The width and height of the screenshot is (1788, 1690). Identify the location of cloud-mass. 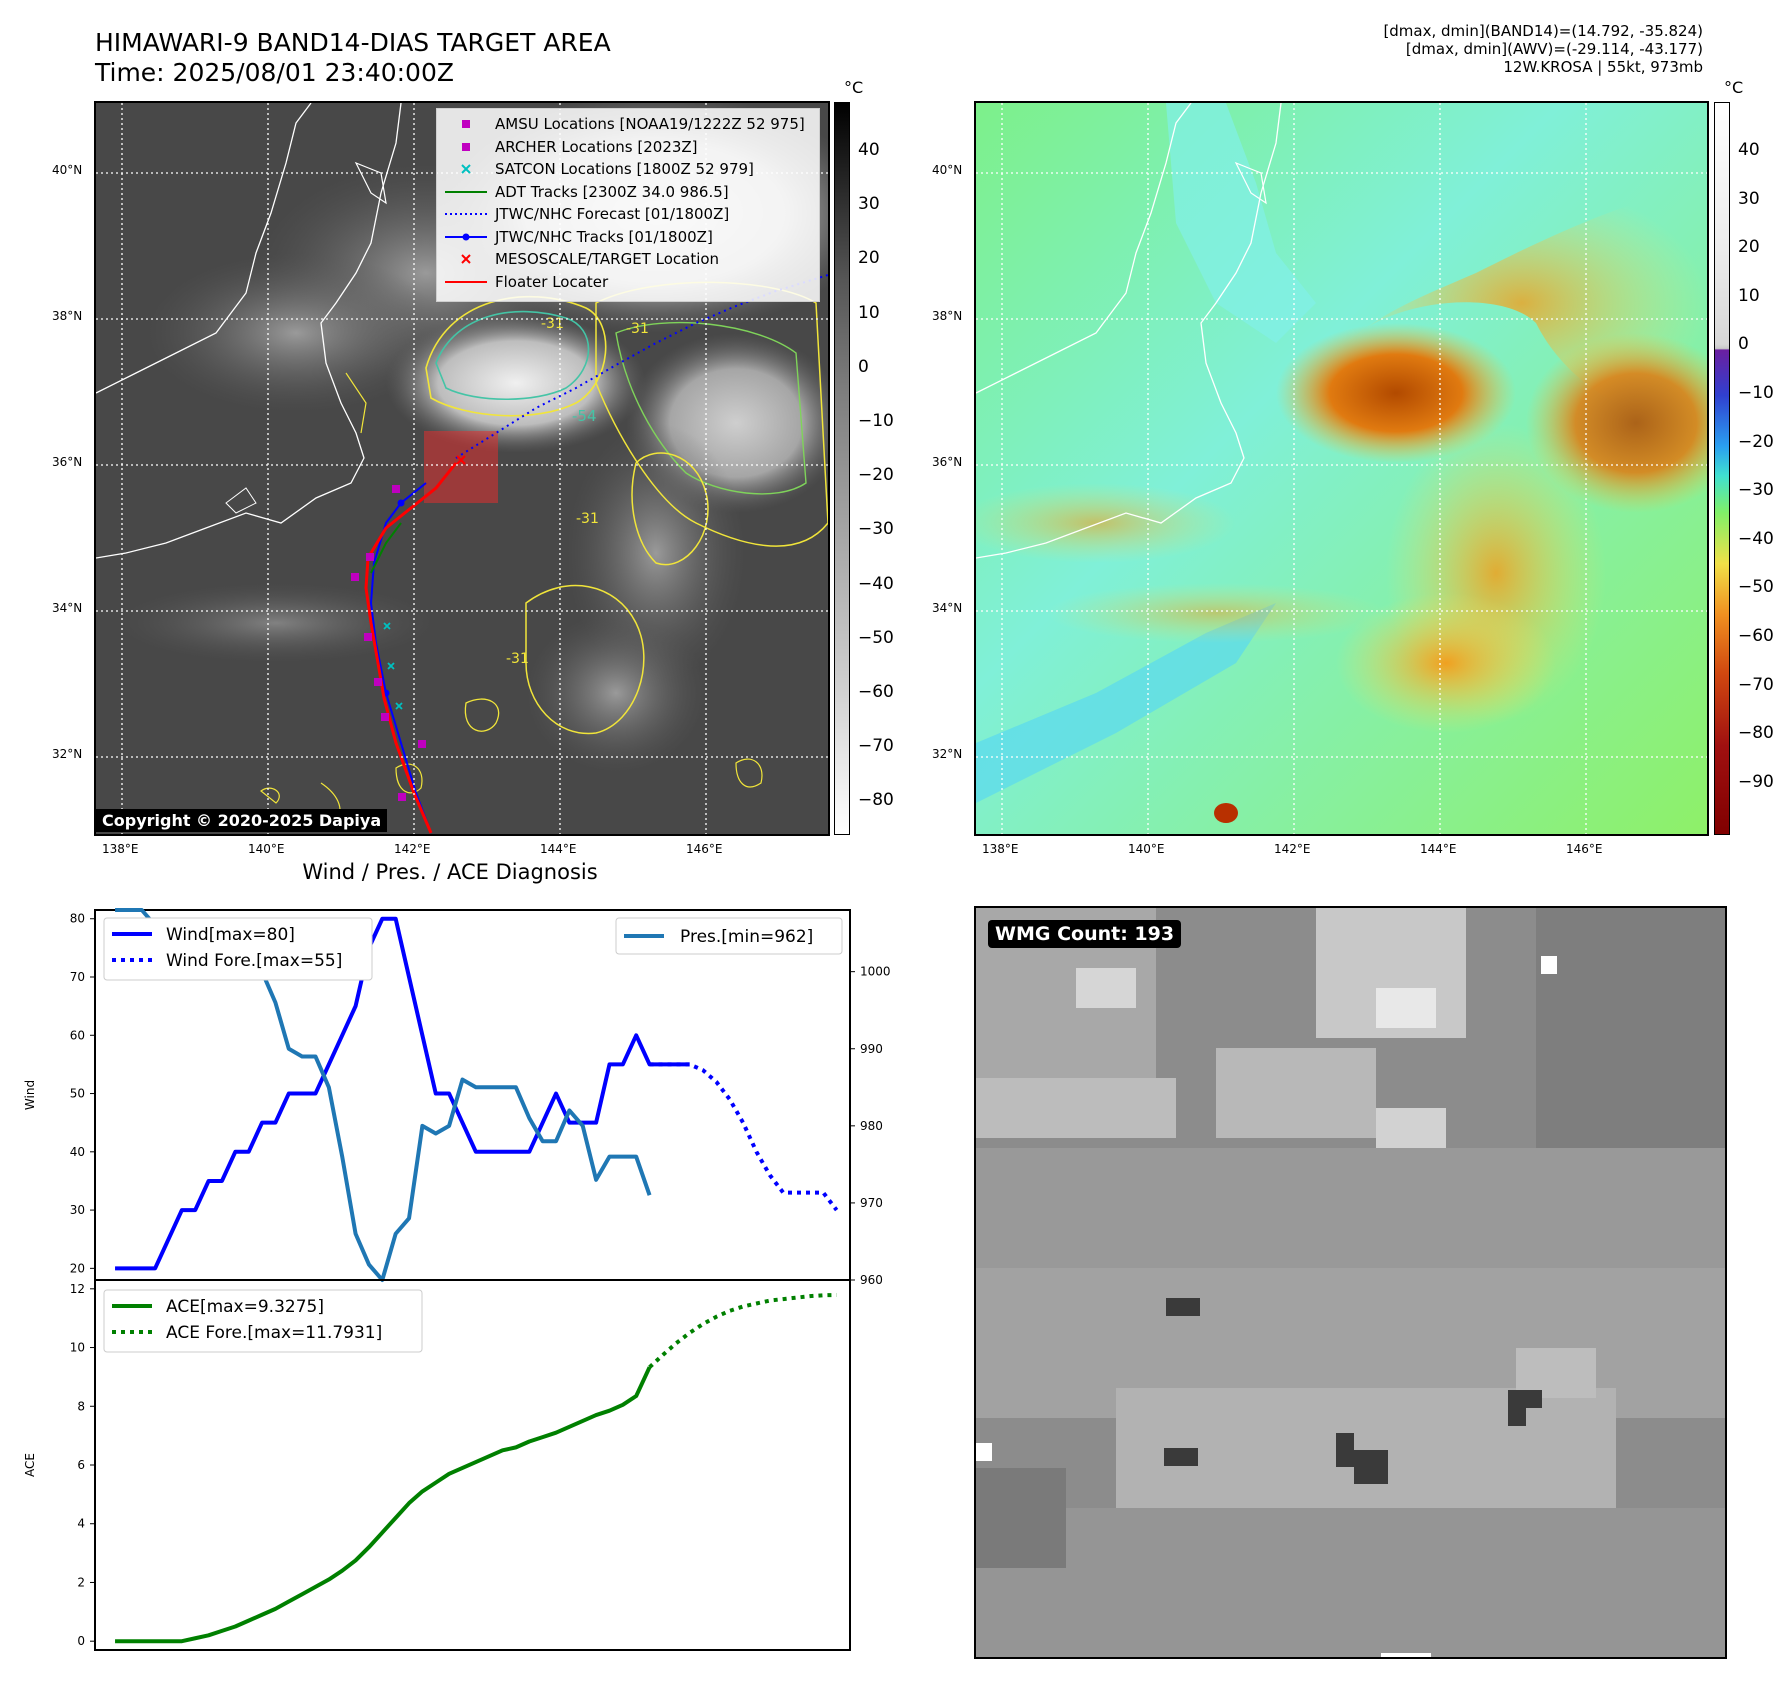
(276, 623).